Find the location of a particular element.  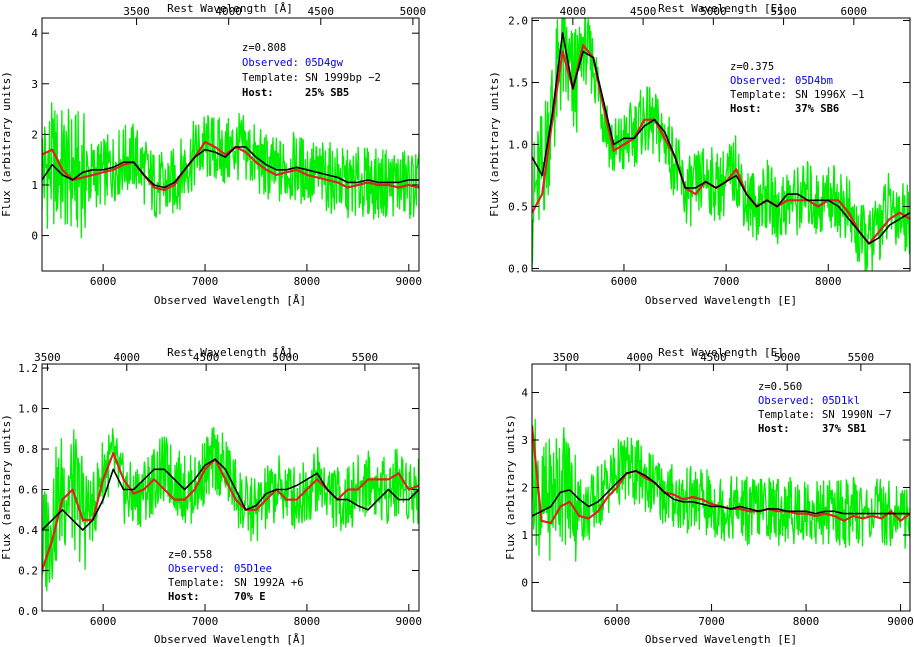

observed-value: 05D1kl is located at coordinates (841, 401).